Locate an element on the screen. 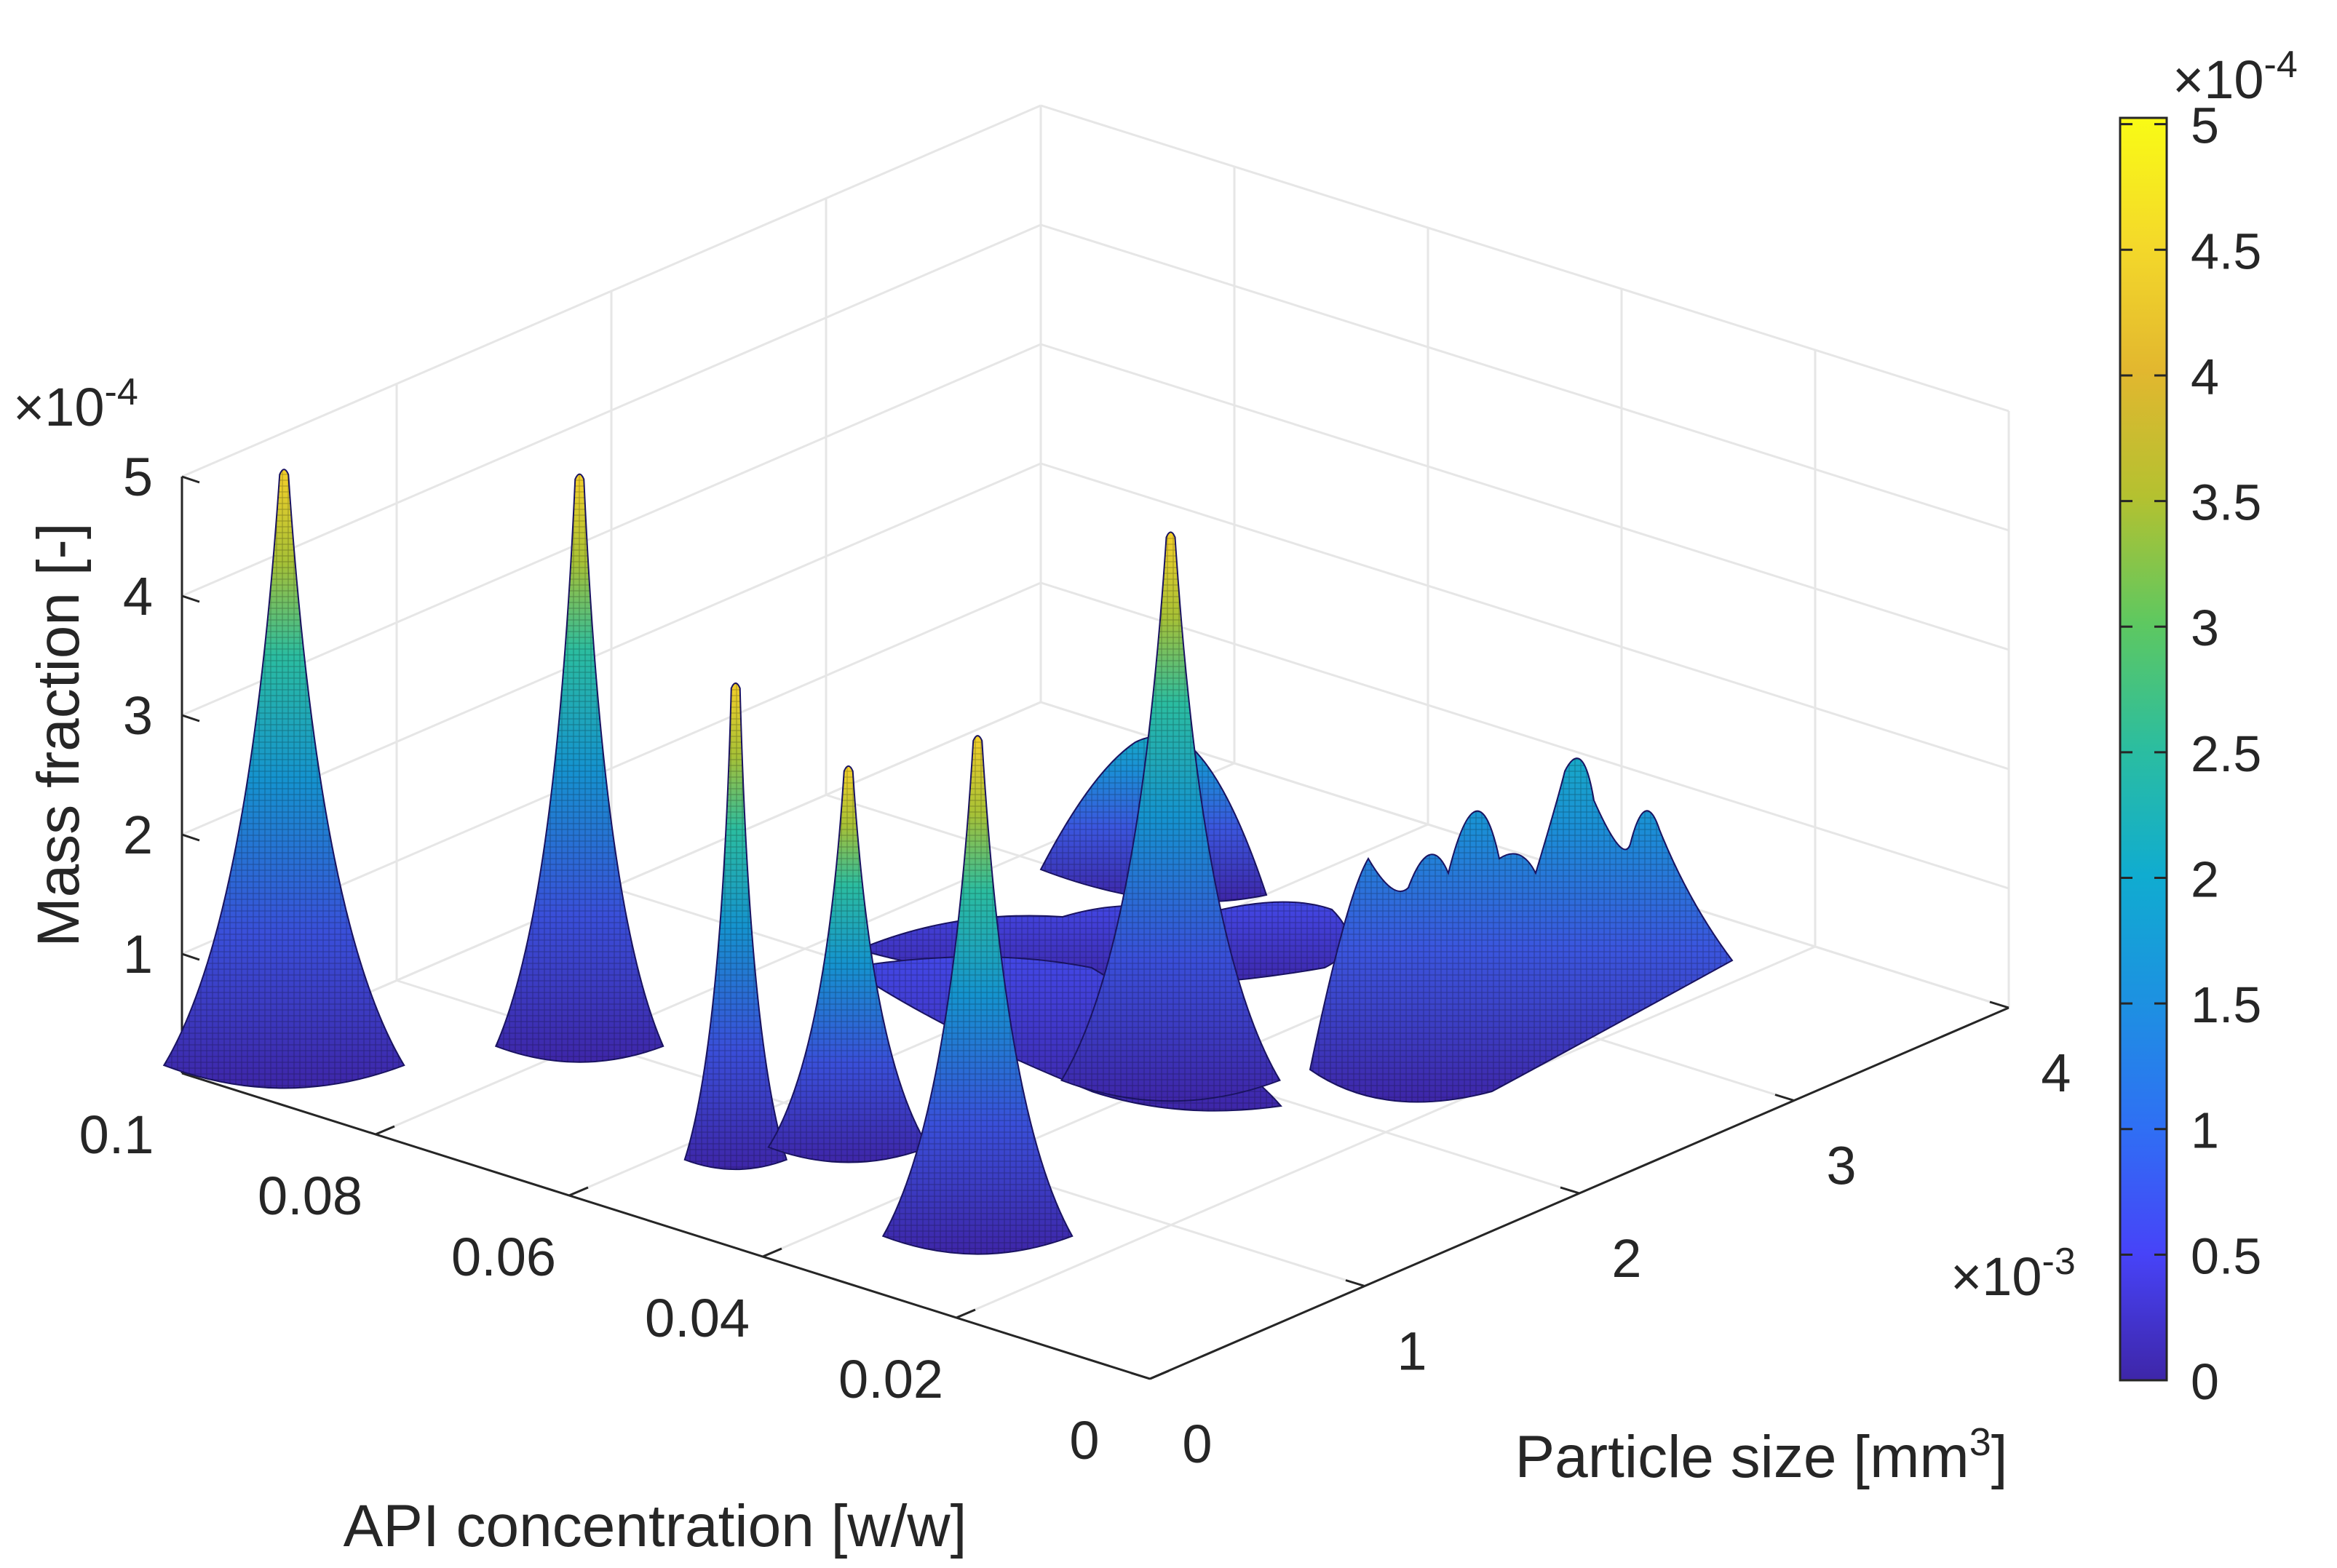 Image resolution: width=2337 pixels, height=1568 pixels. x-axis-line is located at coordinates (666, 1226).